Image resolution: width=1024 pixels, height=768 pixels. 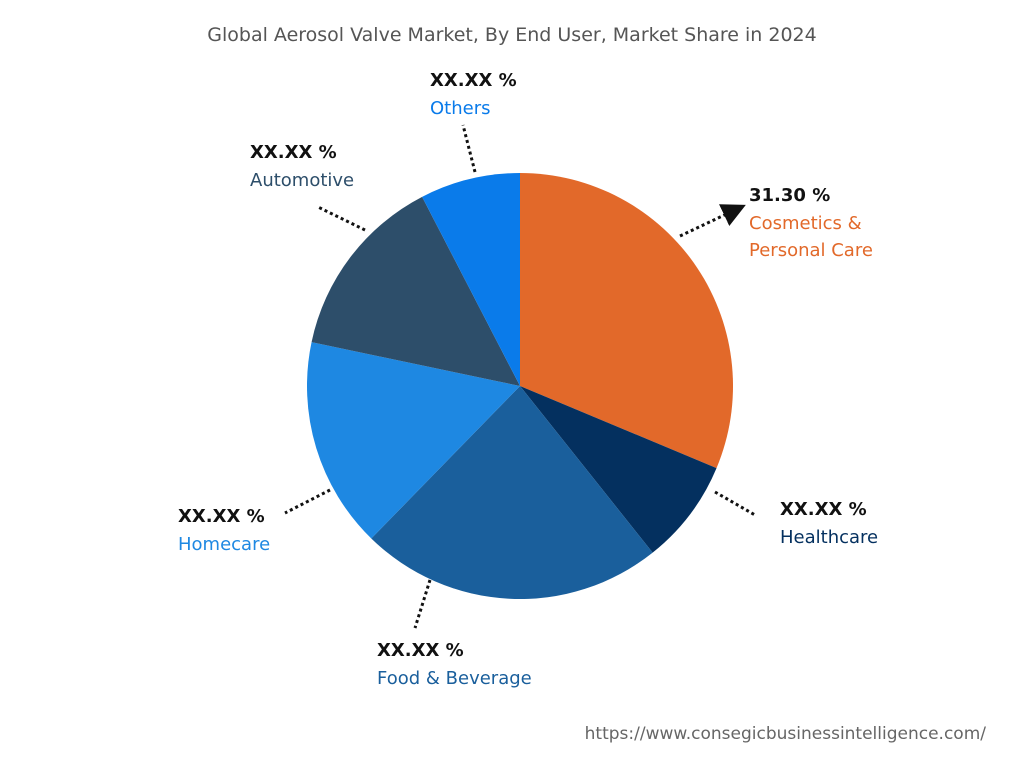 I want to click on category-label: Others, so click(x=460, y=108).